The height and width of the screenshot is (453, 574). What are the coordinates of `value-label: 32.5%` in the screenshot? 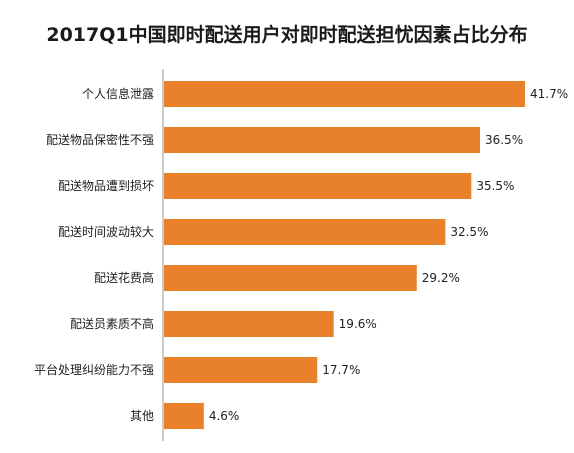 It's located at (469, 232).